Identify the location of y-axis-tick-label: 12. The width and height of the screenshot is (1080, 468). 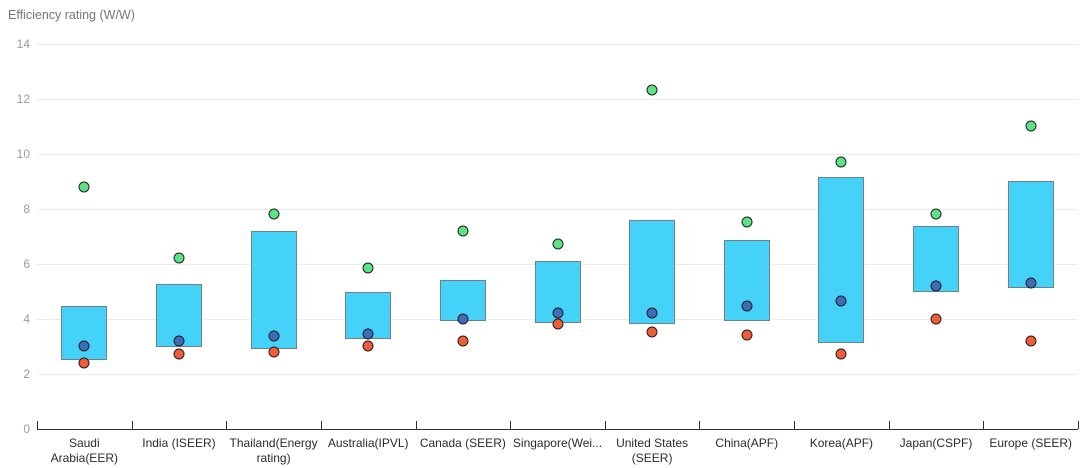
(23, 98).